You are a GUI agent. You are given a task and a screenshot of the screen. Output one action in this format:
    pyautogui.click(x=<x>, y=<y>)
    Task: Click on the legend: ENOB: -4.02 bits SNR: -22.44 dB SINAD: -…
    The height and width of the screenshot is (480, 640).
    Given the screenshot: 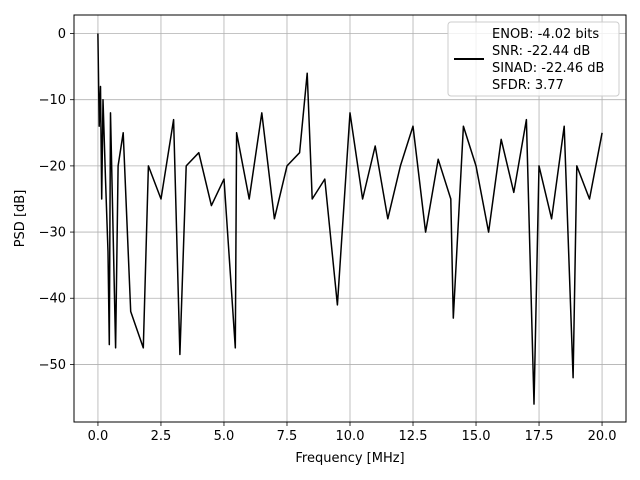 What is the action you would take?
    pyautogui.click(x=533, y=59)
    